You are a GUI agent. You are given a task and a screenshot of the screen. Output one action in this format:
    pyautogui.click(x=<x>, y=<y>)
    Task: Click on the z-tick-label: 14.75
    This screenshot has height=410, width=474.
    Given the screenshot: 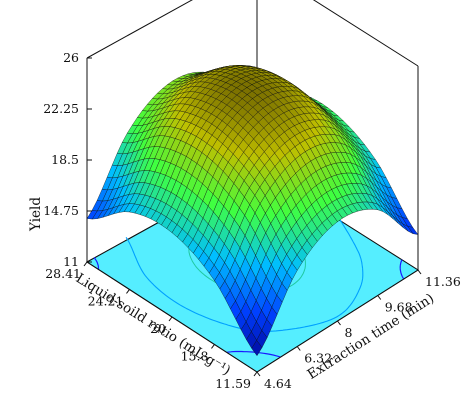 What is the action you would take?
    pyautogui.click(x=61, y=210)
    